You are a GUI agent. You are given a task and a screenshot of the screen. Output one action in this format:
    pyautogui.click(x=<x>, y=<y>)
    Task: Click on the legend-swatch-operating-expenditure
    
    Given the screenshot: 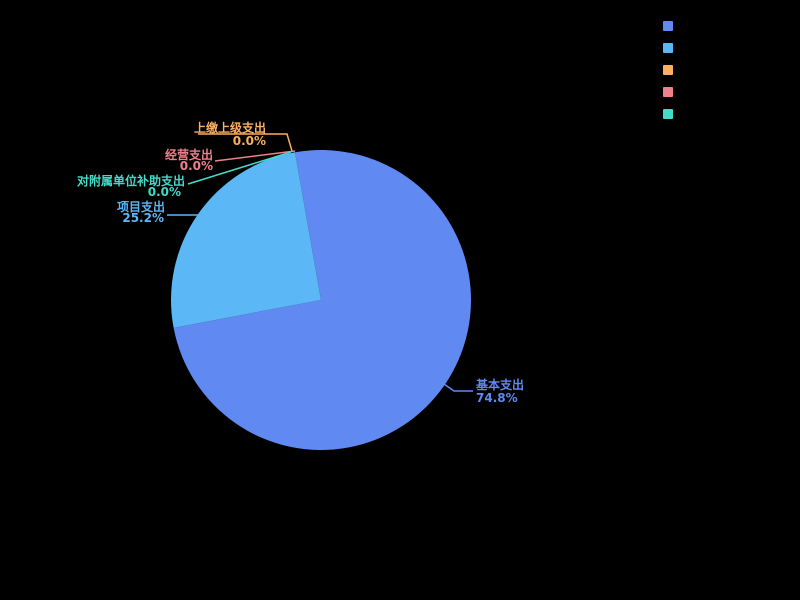 What is the action you would take?
    pyautogui.click(x=668, y=92)
    